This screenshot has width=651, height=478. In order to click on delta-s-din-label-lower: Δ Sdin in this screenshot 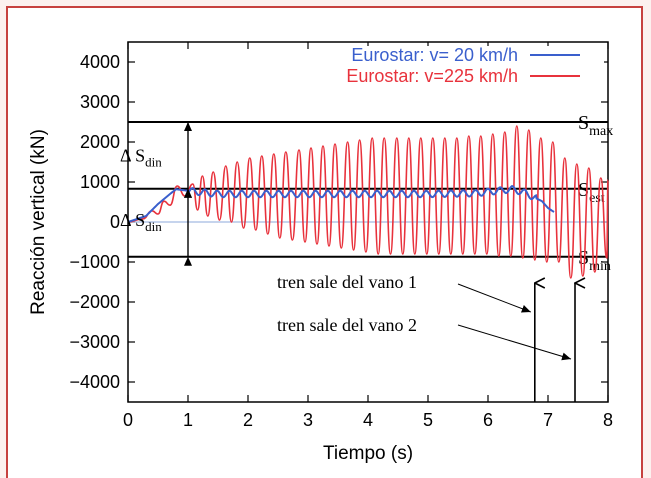, I will do `click(141, 222)`.